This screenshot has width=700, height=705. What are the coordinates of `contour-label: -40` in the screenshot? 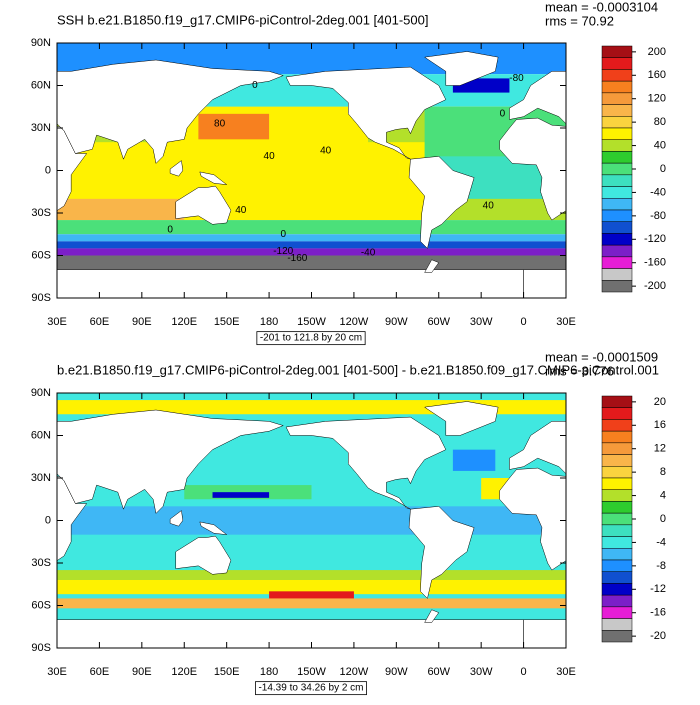 It's located at (368, 252).